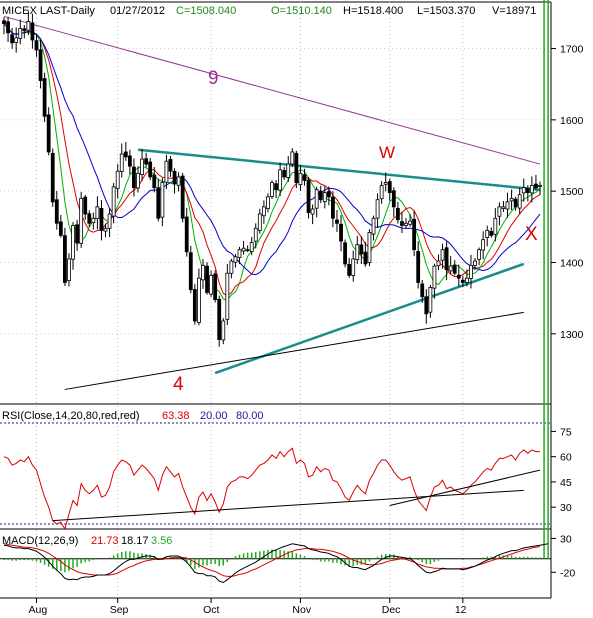  I want to click on macd-signal-line, so click(272, 560).